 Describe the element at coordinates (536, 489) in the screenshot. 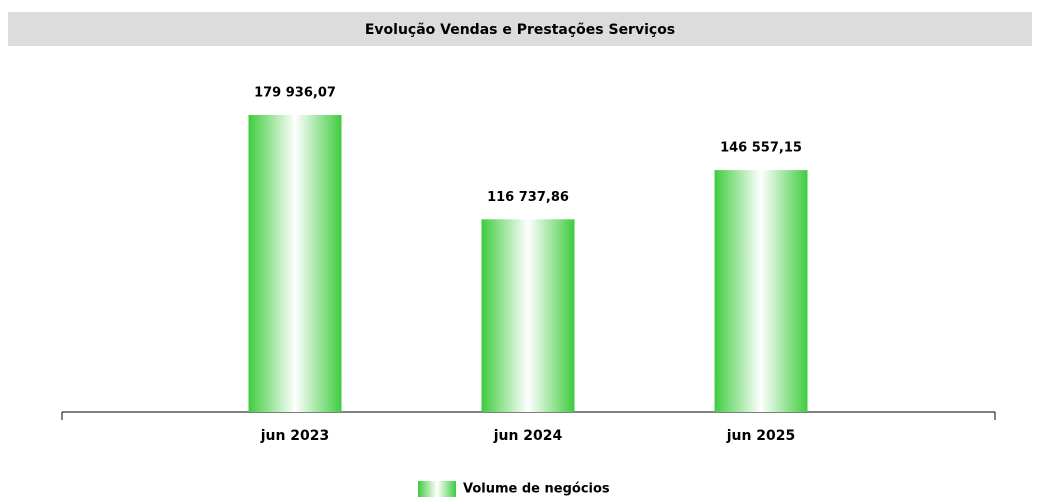

I see `legend-label: Volume de negócios` at that location.